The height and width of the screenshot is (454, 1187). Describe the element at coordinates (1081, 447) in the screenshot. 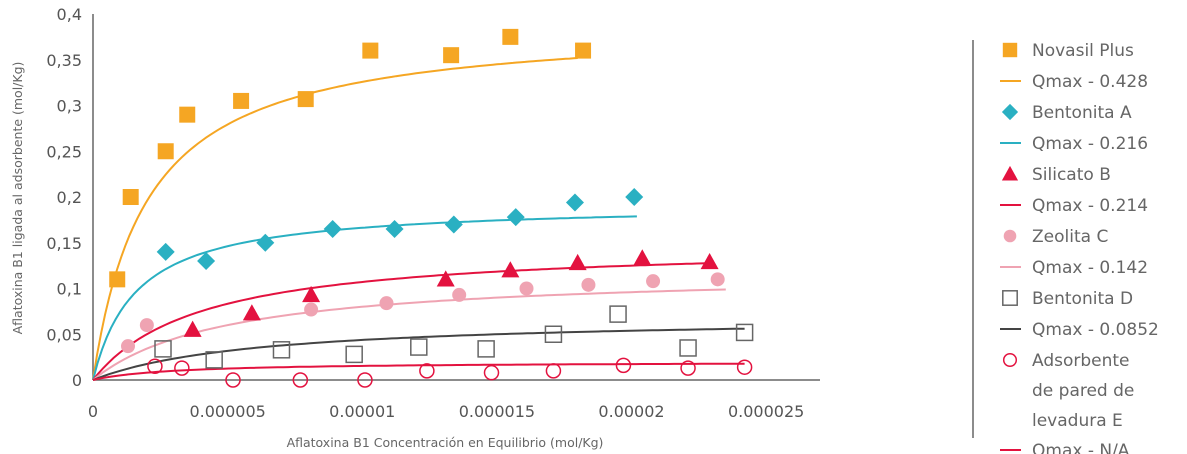

I see `legend-label: Qmax - N/A` at that location.